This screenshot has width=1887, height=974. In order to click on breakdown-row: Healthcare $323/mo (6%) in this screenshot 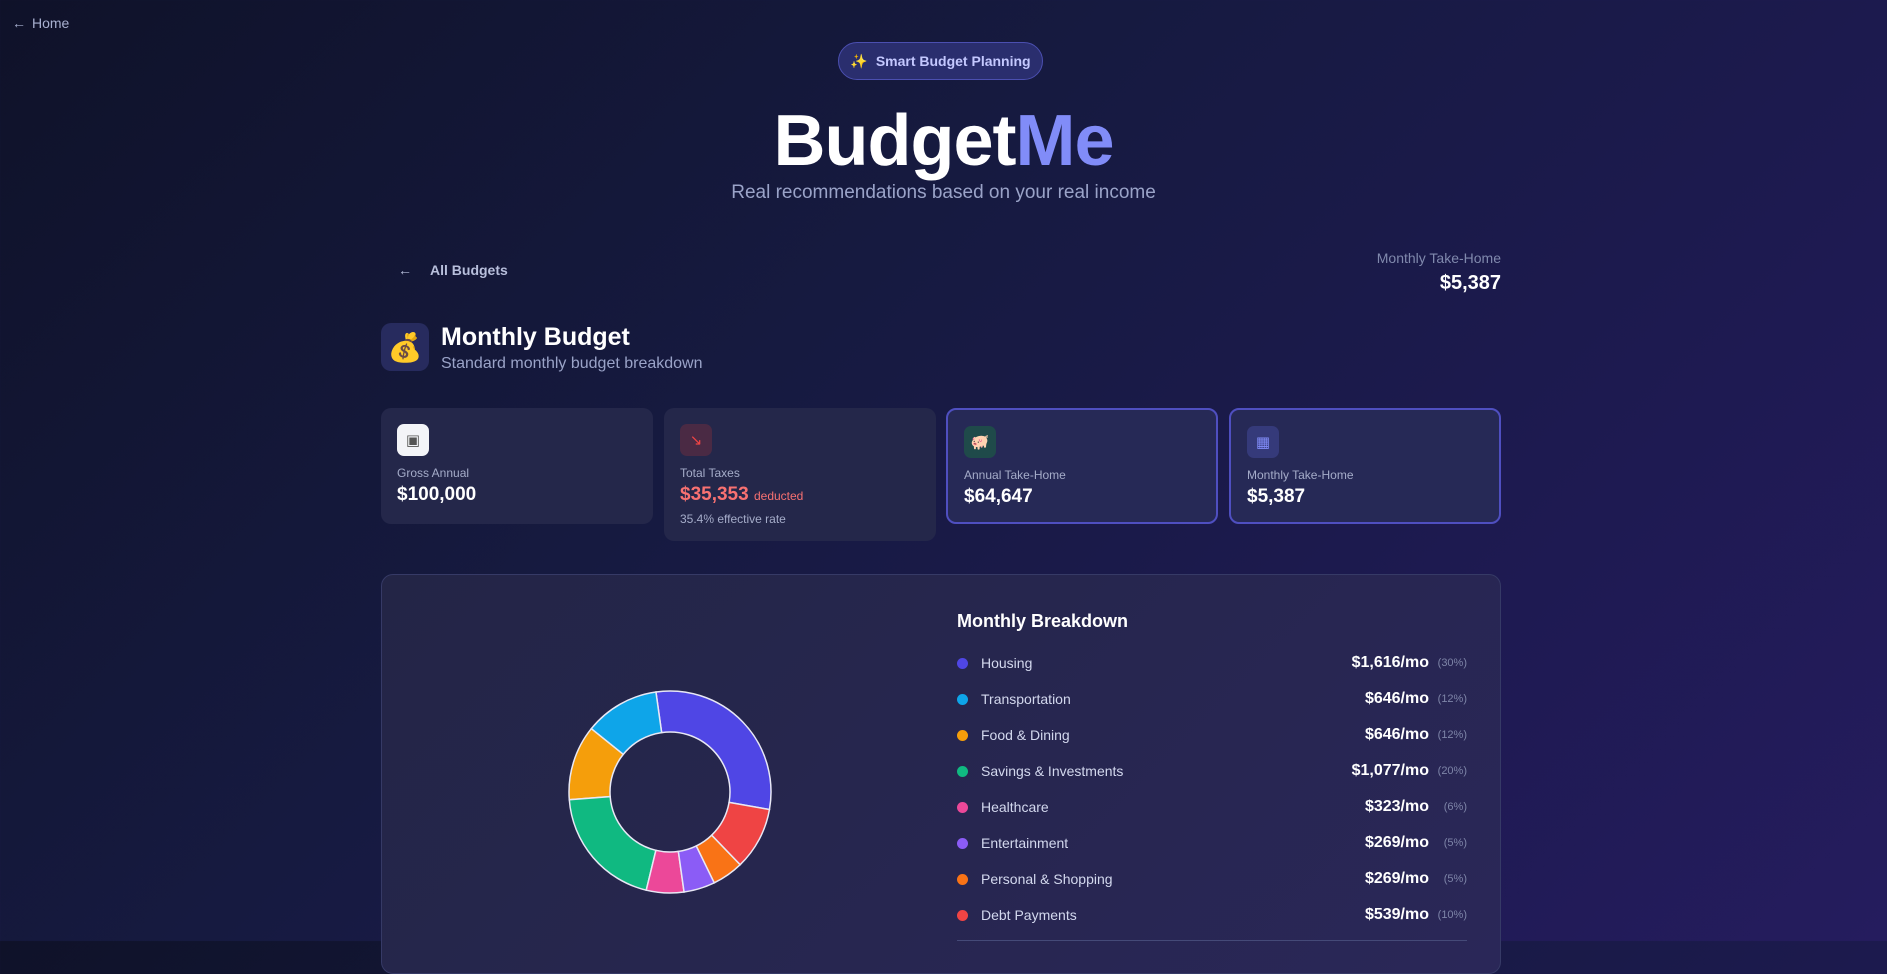, I will do `click(1212, 807)`.